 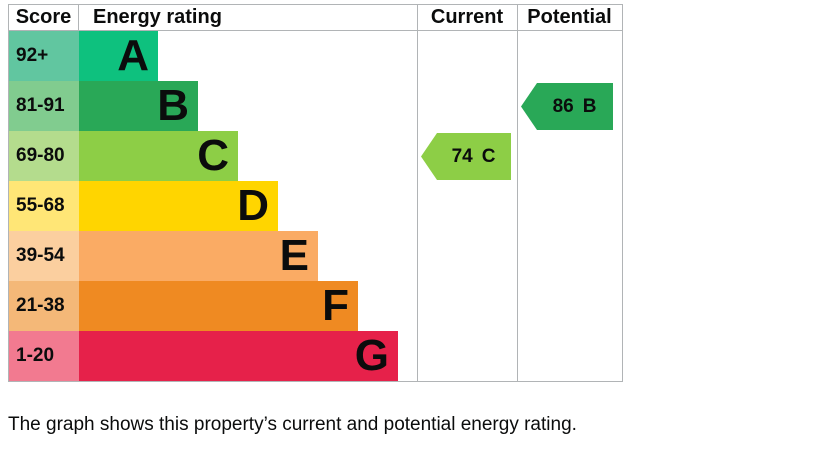 What do you see at coordinates (44, 356) in the screenshot?
I see `score-range-label: 1-20` at bounding box center [44, 356].